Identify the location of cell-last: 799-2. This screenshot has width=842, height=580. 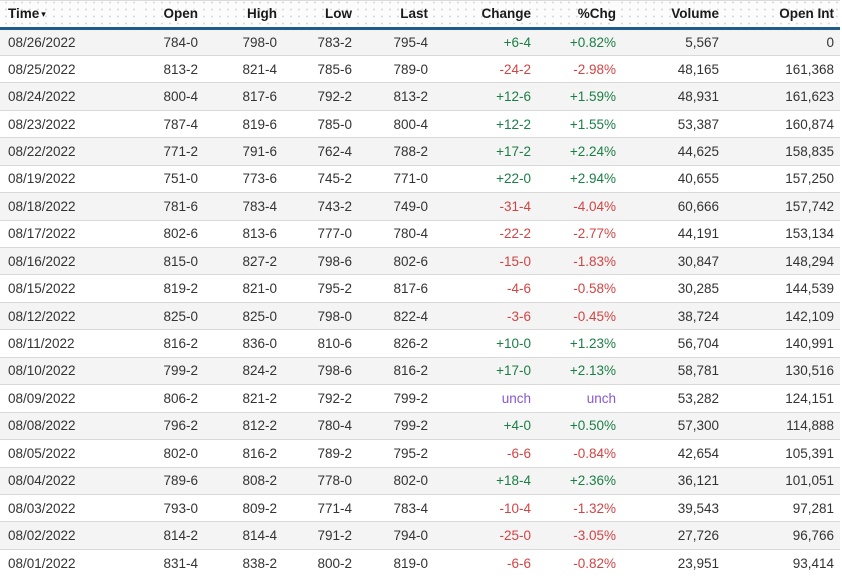
(390, 398).